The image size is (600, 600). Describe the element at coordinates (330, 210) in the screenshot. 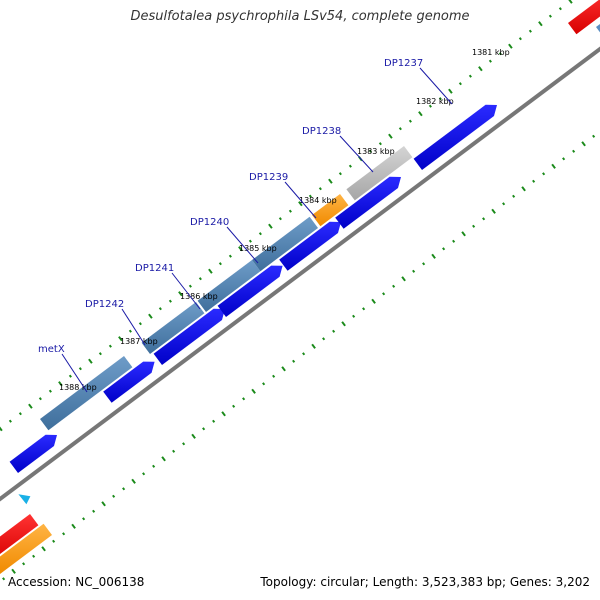

I see `gene-DP1239` at that location.